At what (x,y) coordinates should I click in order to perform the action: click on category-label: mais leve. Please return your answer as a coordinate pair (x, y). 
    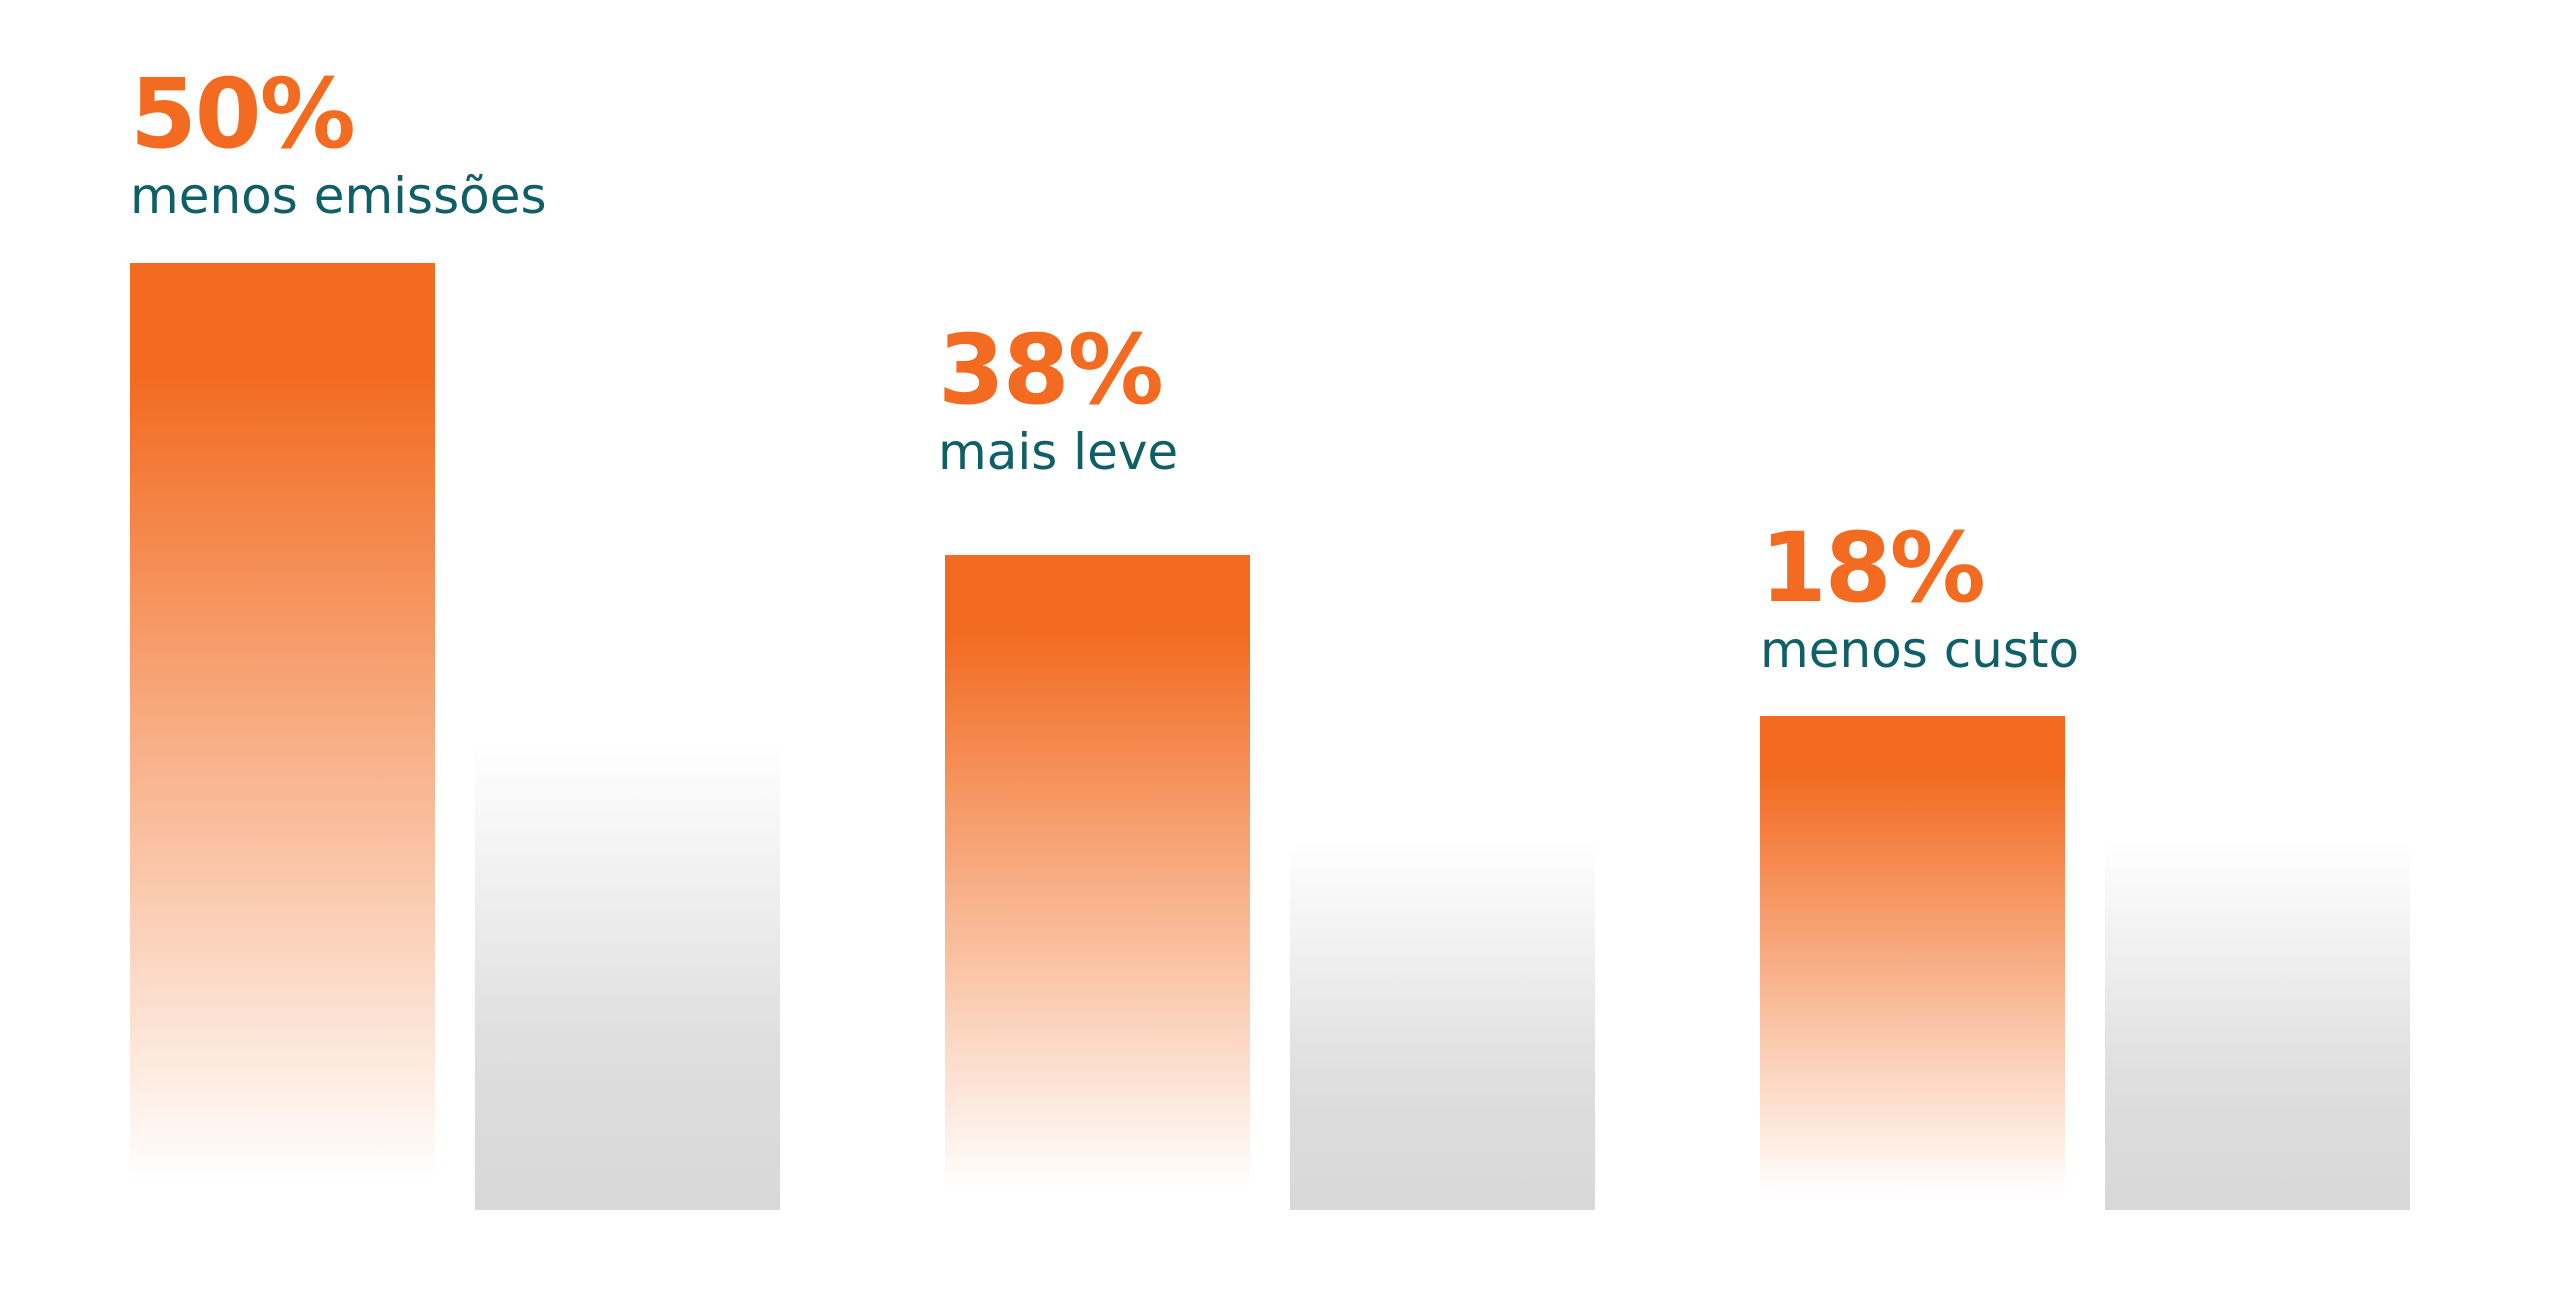
    Looking at the image, I should click on (1058, 452).